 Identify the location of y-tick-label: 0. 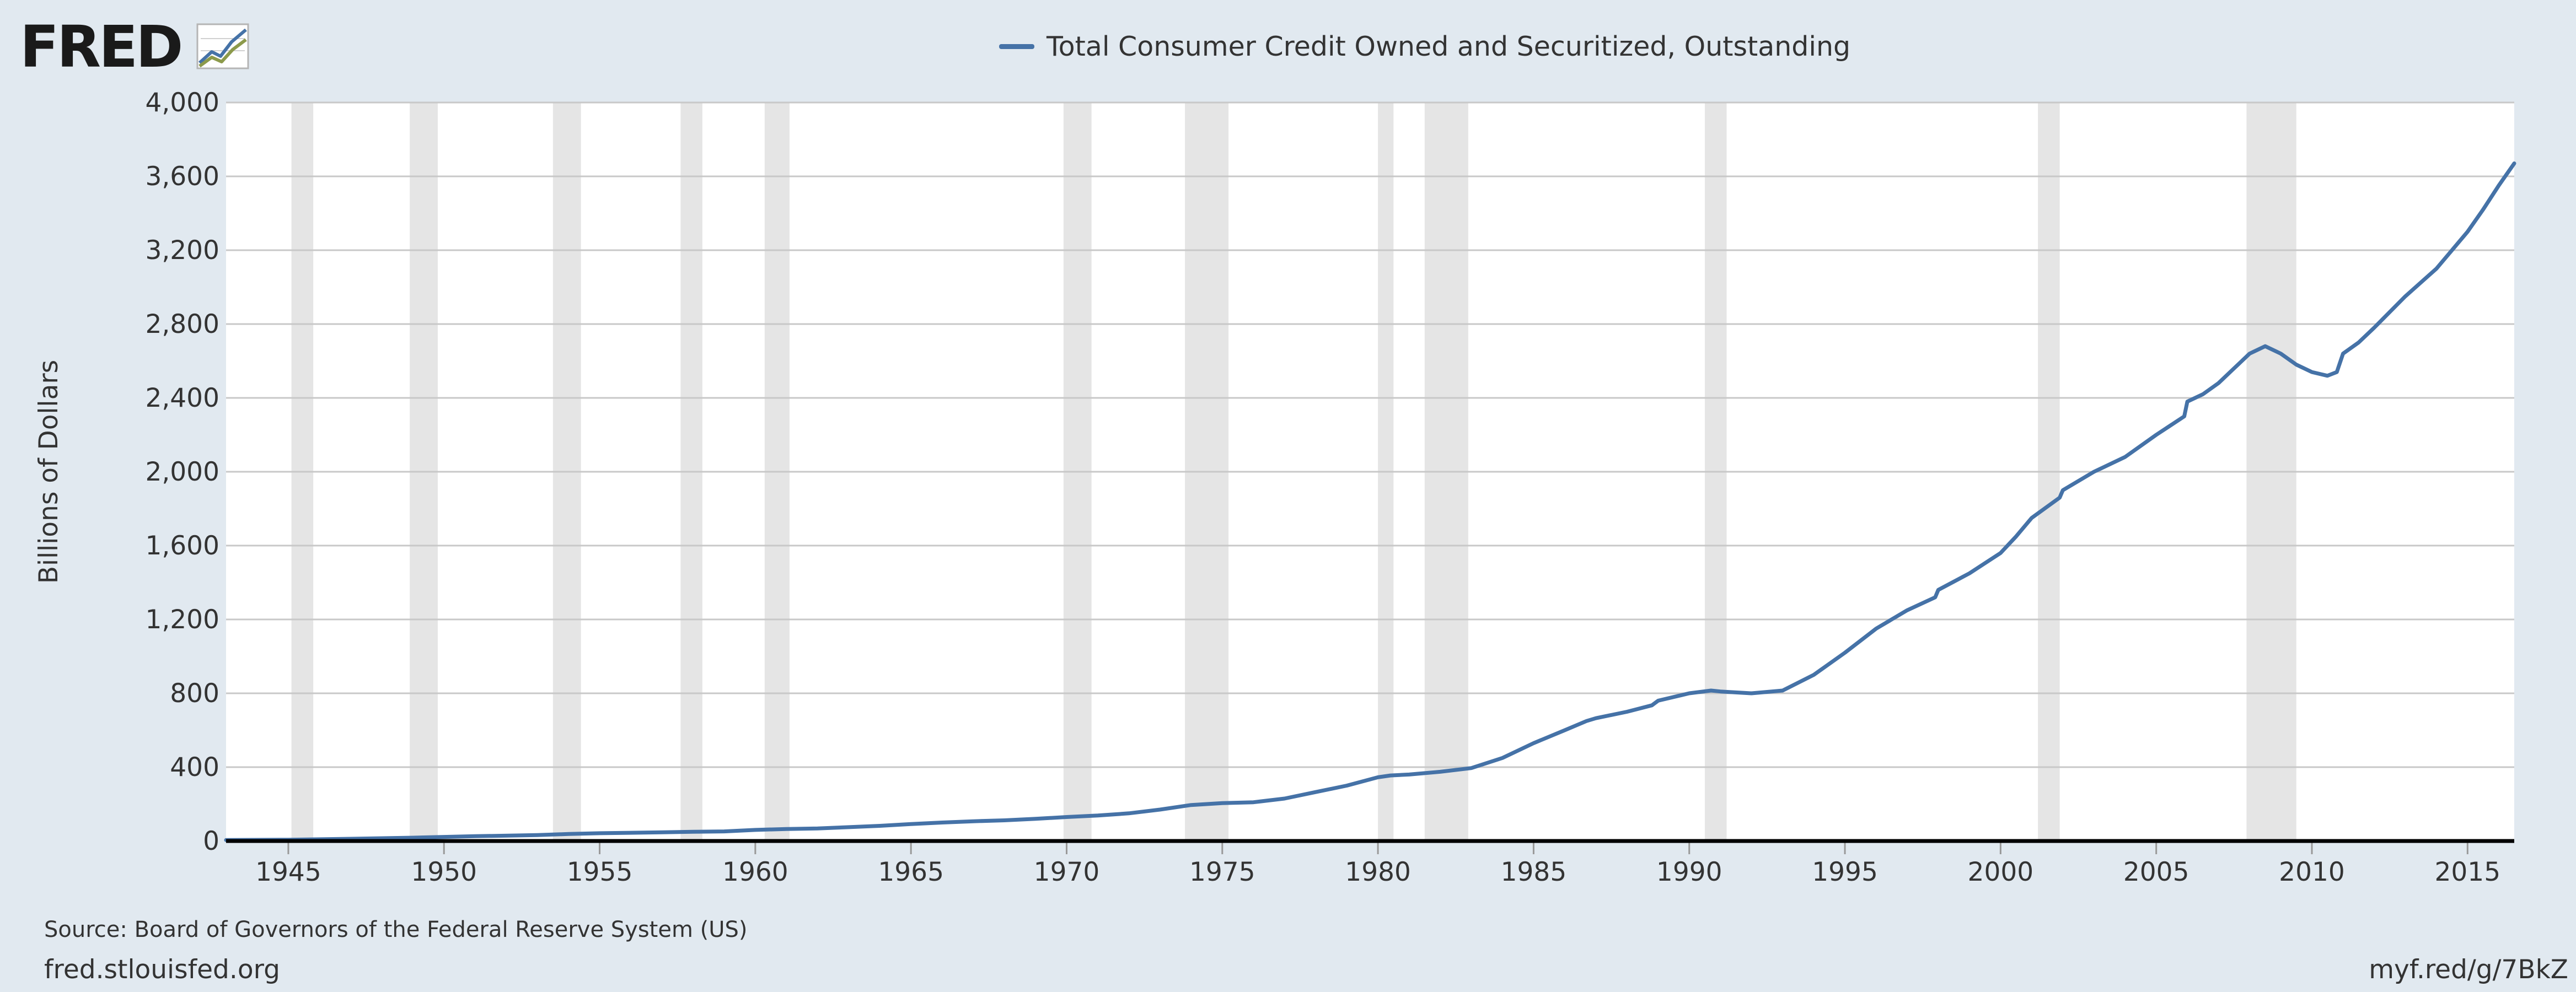
(211, 841).